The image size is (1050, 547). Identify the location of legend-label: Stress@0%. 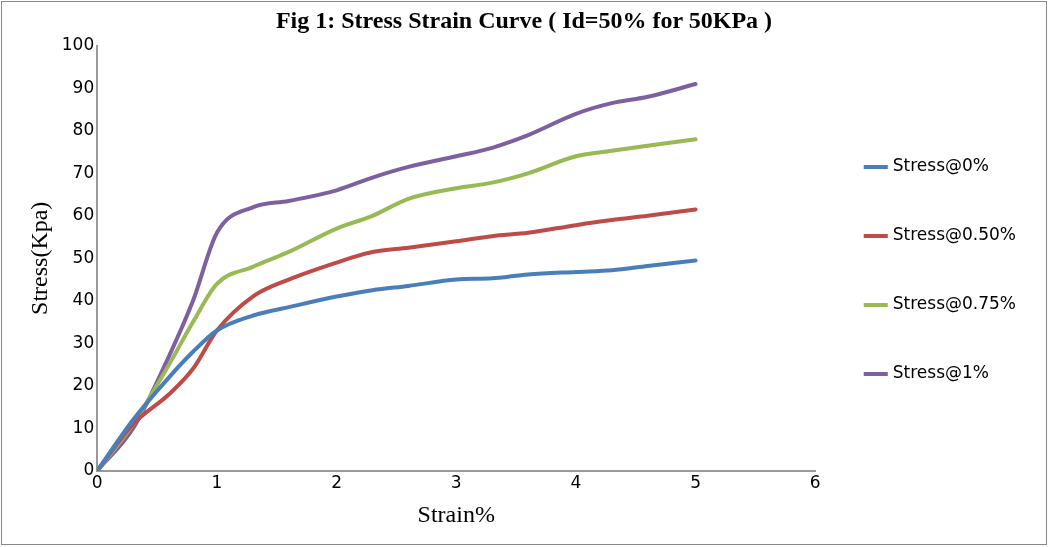
(940, 165).